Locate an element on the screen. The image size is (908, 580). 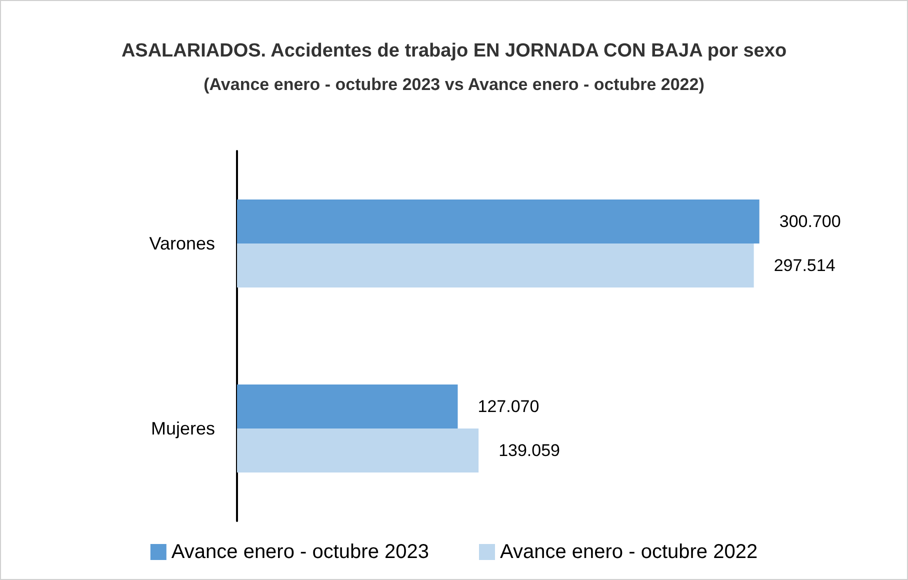
chart-title: ASALARIADOS. Accidentes de trabajo EN JORNADA CON BAJA por sexo is located at coordinates (454, 51).